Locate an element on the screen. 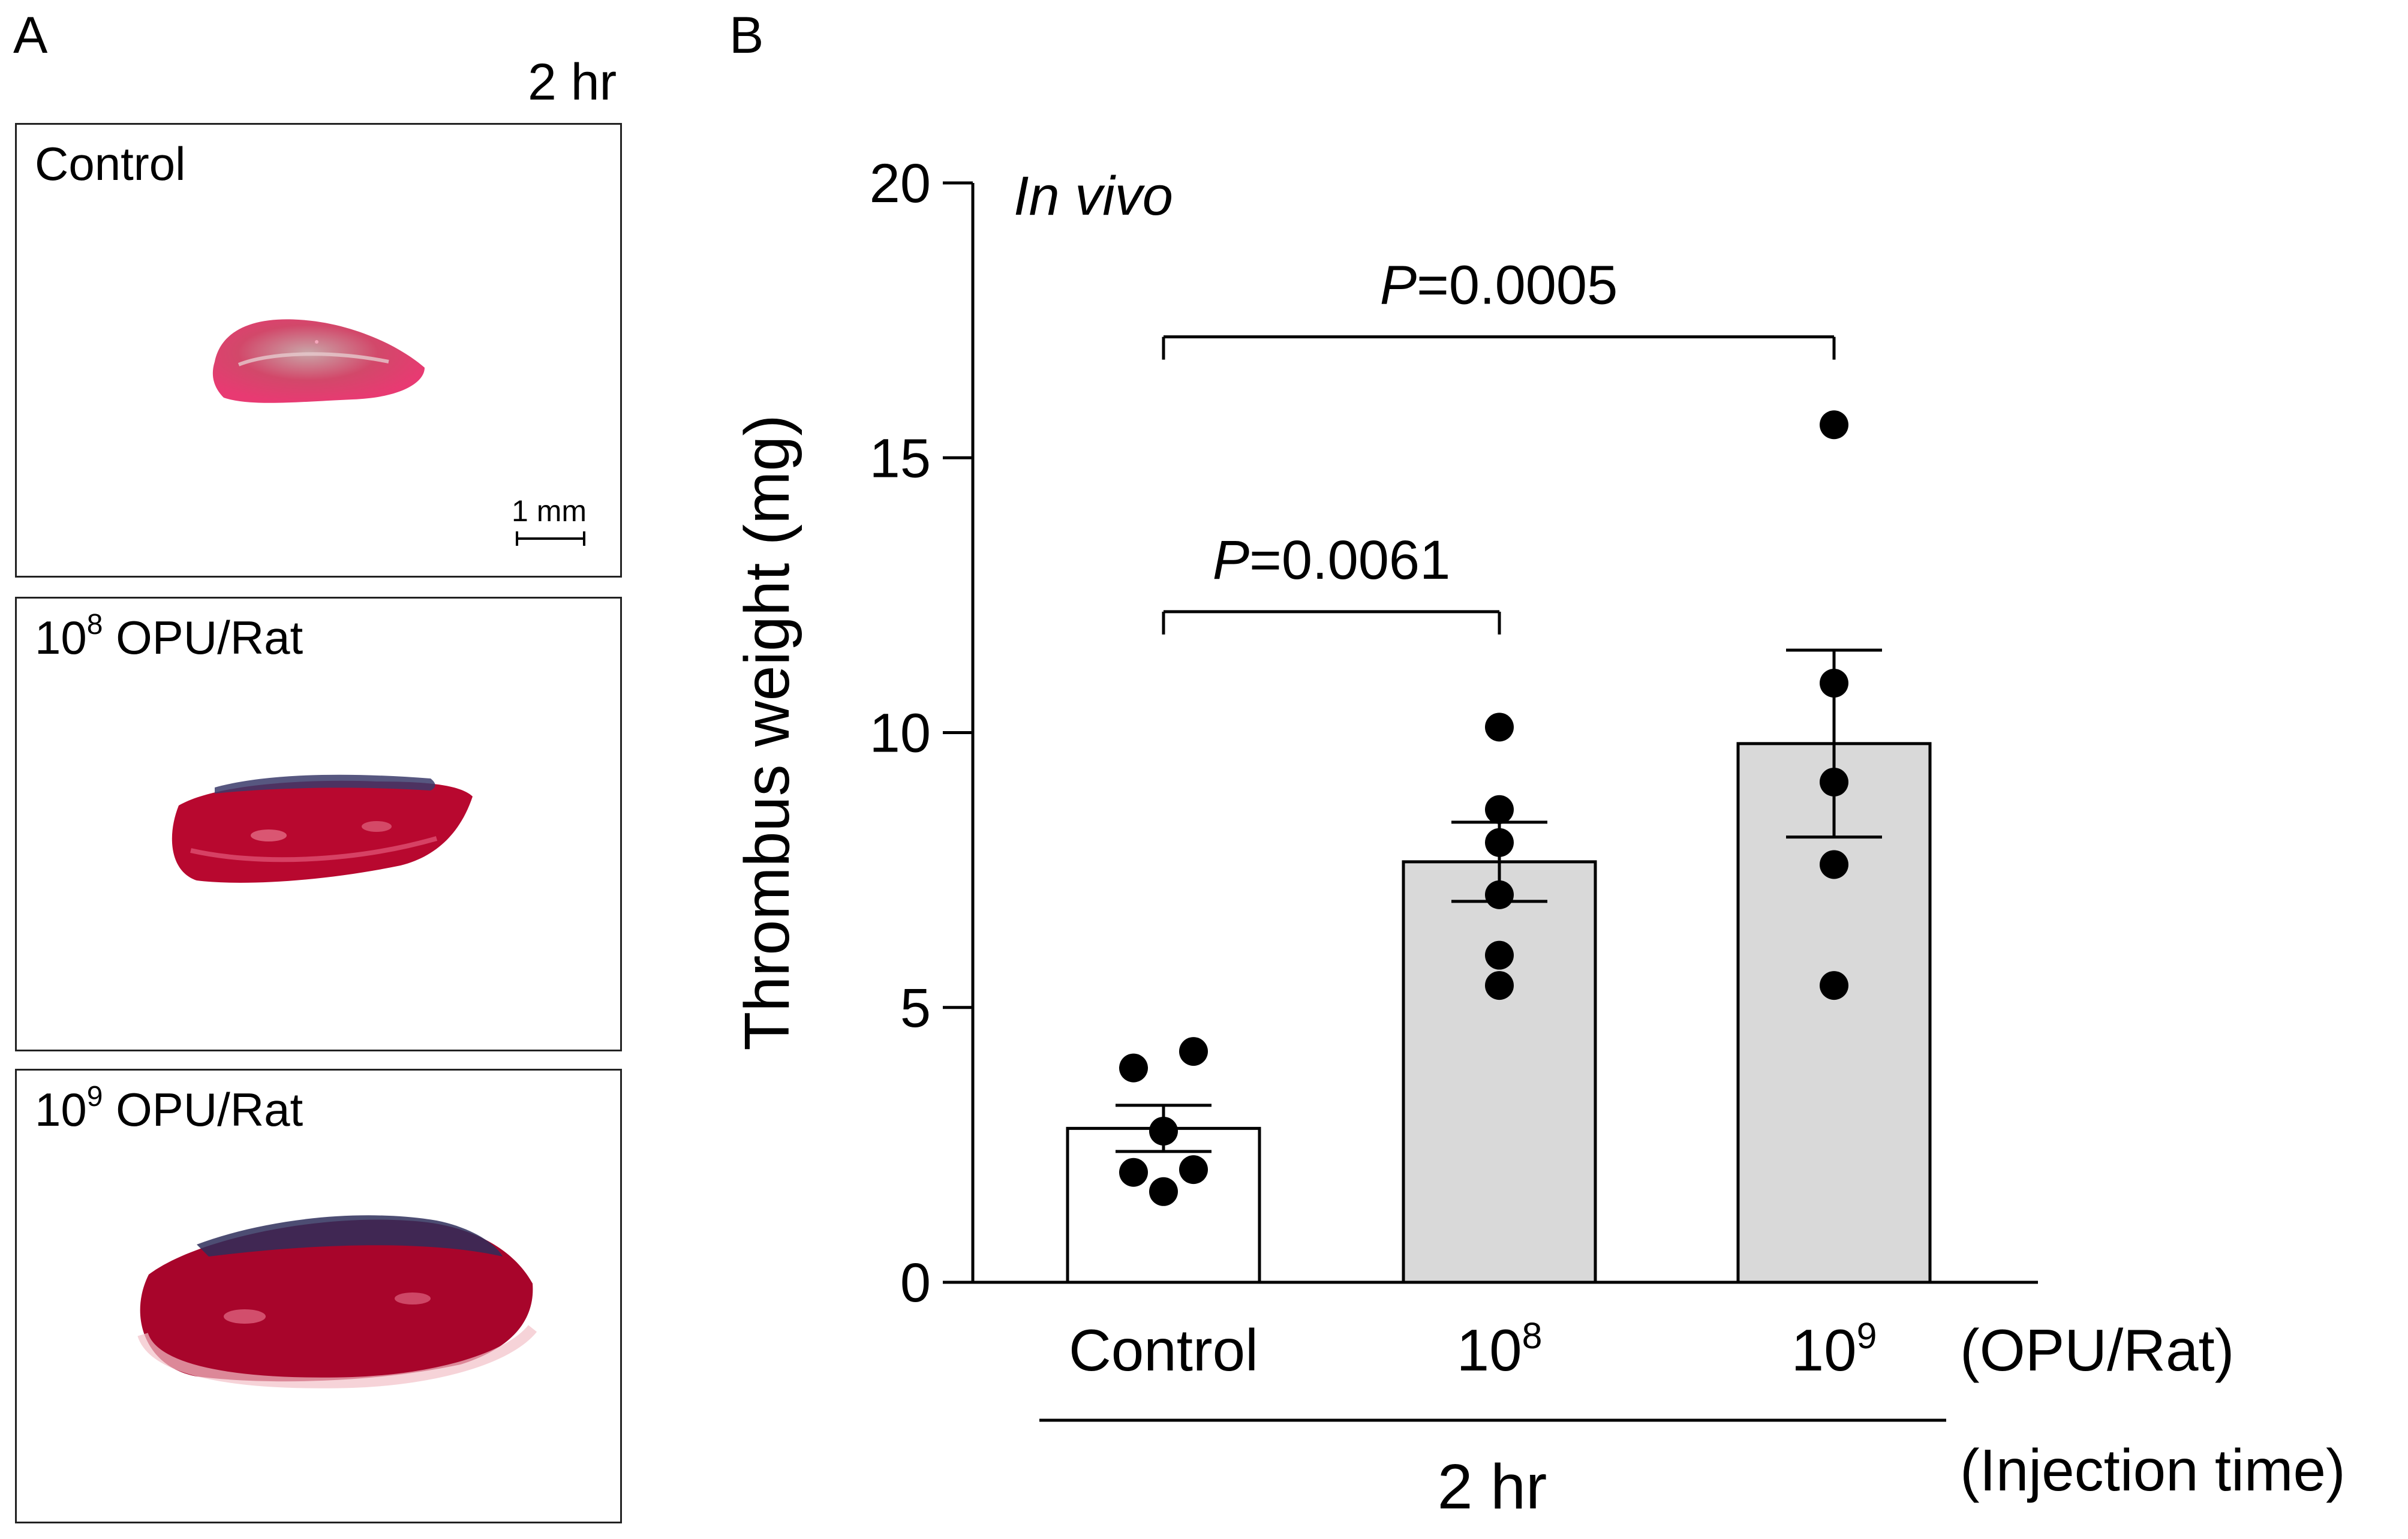 The height and width of the screenshot is (1539, 2408). y-tick-label-10: 10 is located at coordinates (900, 733).